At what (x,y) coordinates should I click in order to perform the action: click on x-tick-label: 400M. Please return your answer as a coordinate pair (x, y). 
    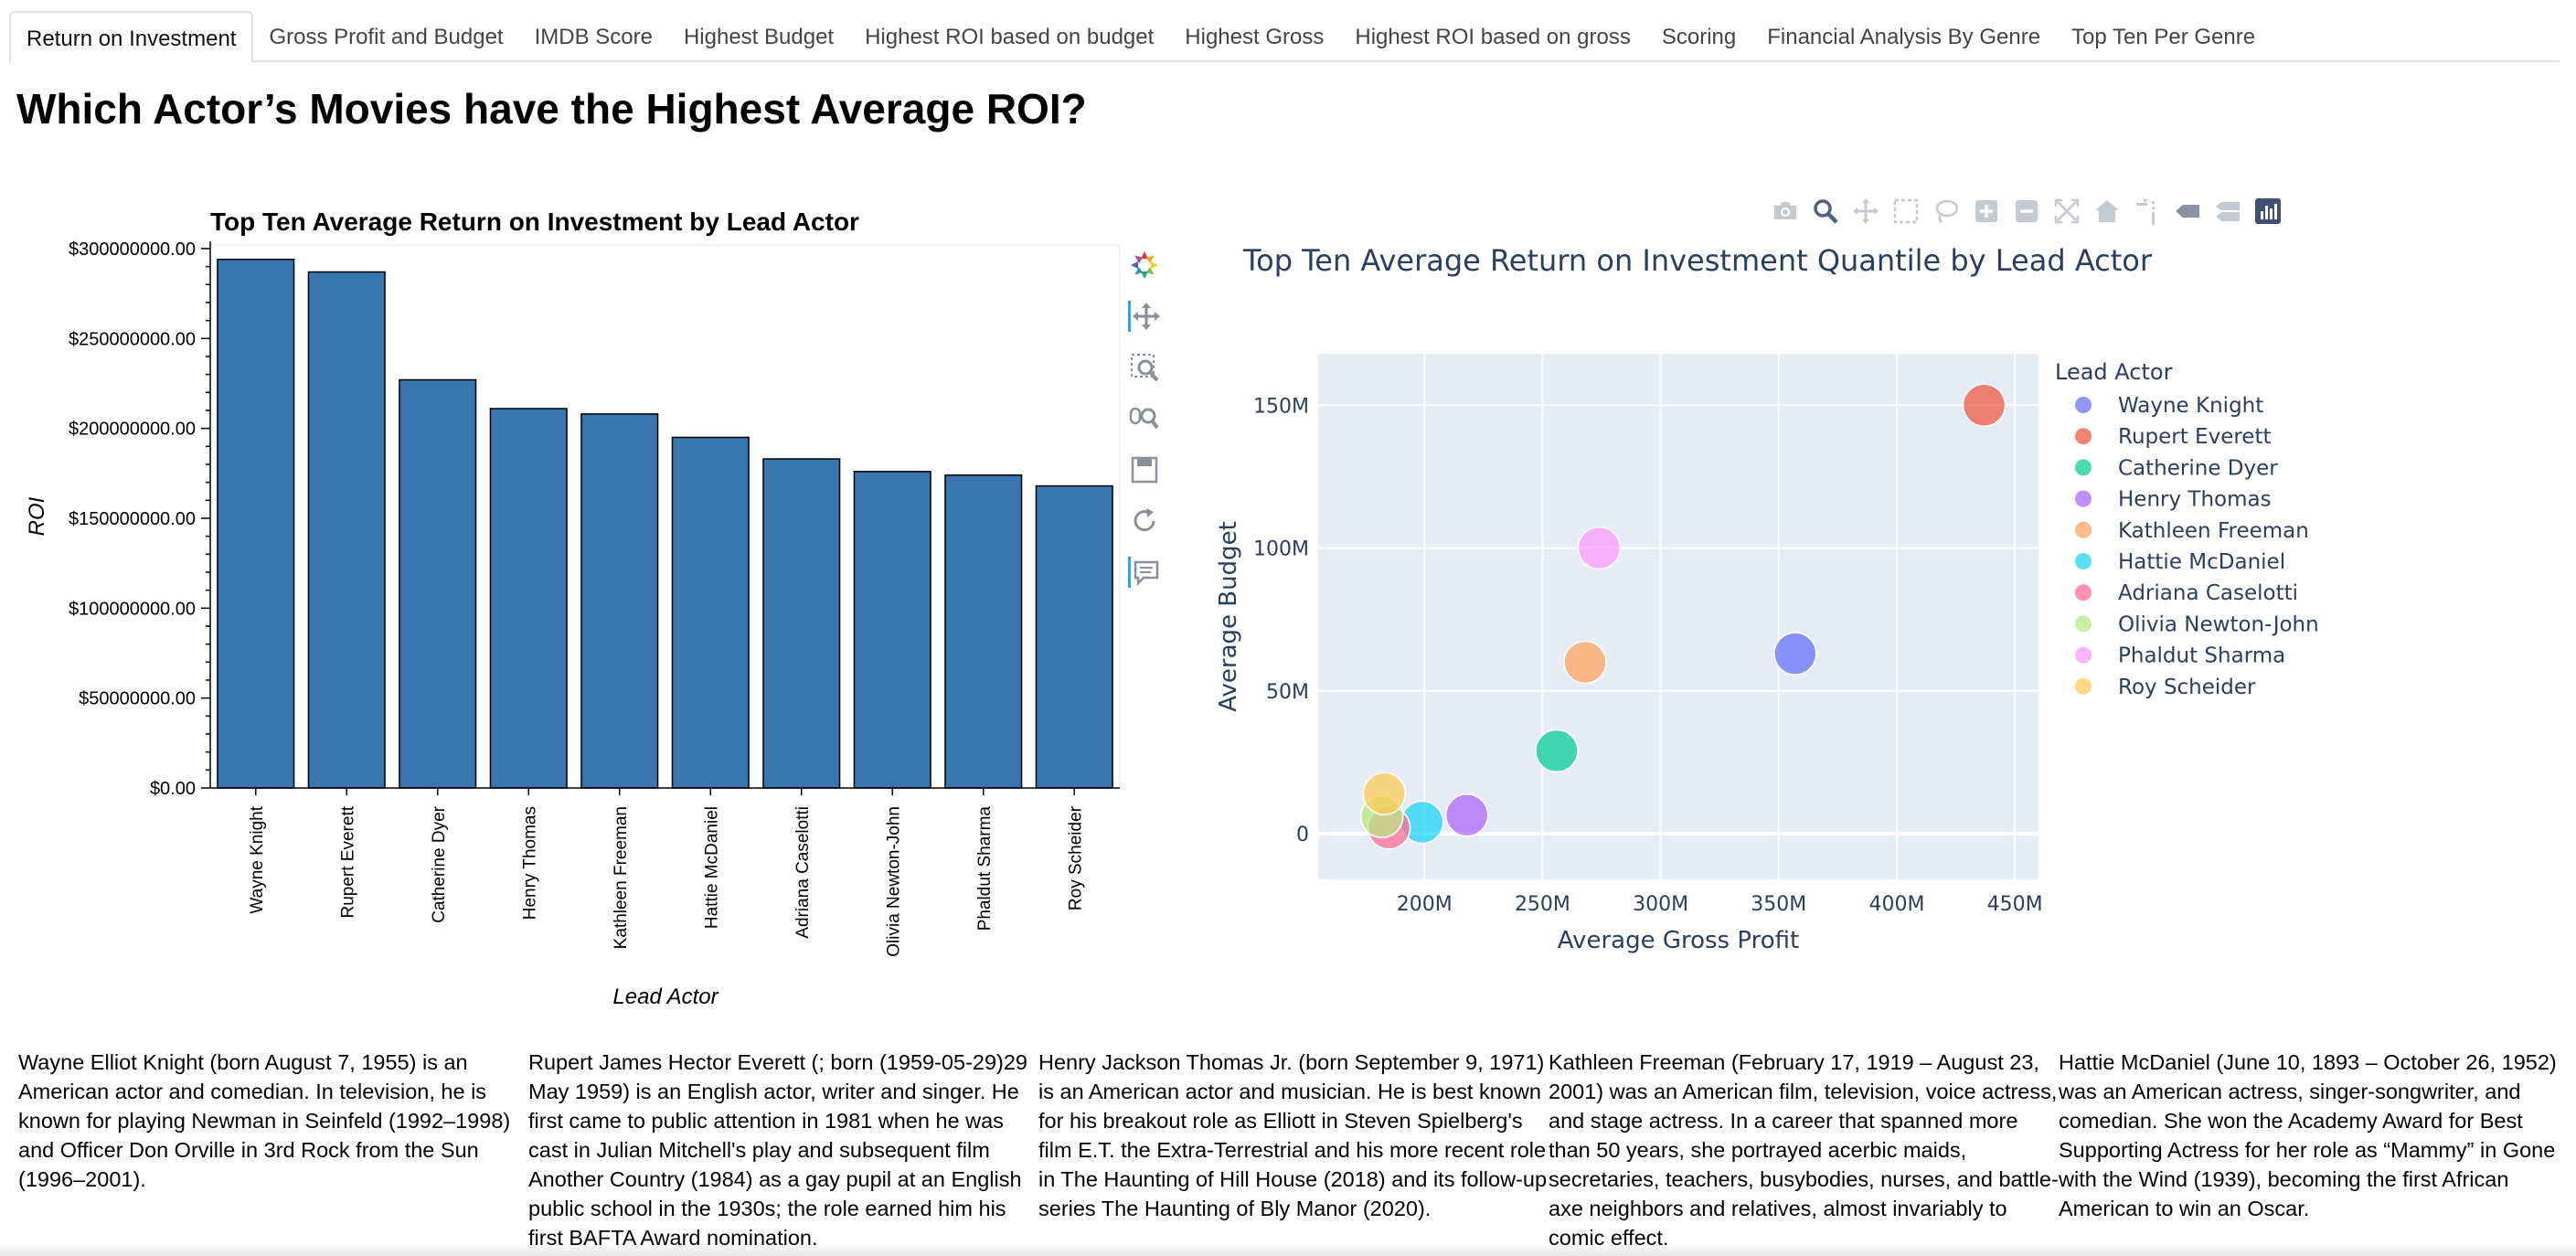
    Looking at the image, I should click on (1896, 904).